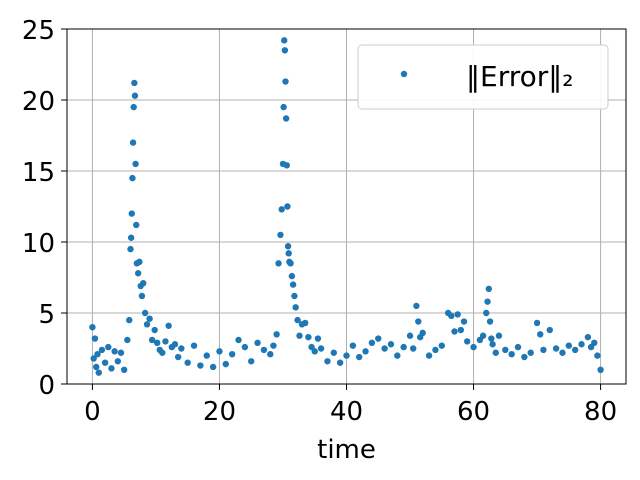 This screenshot has width=640, height=480. I want to click on y-tick-label: 20, so click(38, 102).